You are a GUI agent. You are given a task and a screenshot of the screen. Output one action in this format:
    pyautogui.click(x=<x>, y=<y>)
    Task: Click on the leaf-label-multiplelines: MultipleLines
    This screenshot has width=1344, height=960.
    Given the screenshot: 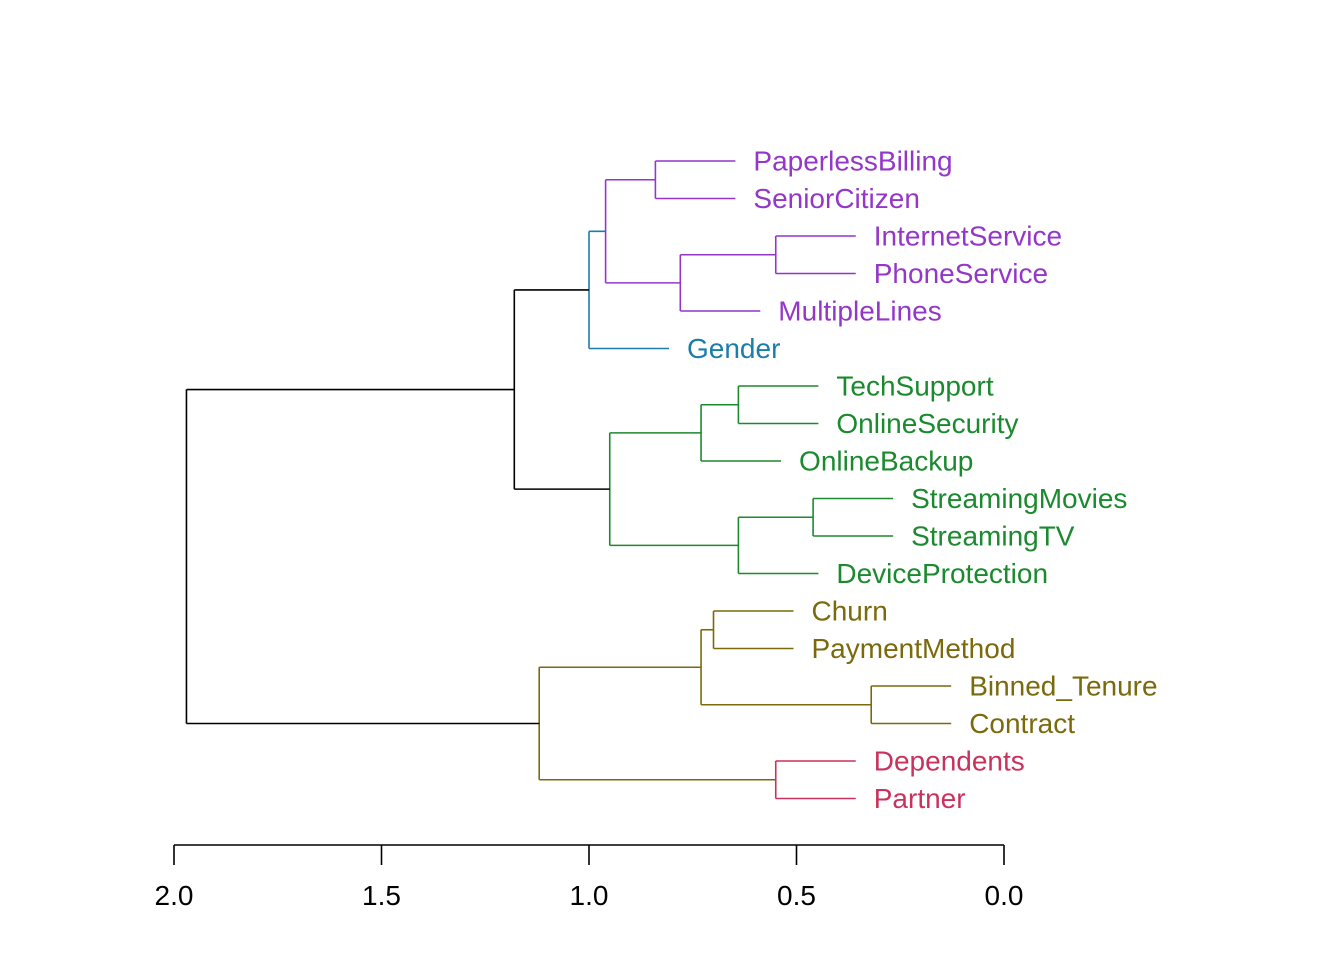 What is the action you would take?
    pyautogui.click(x=859, y=311)
    